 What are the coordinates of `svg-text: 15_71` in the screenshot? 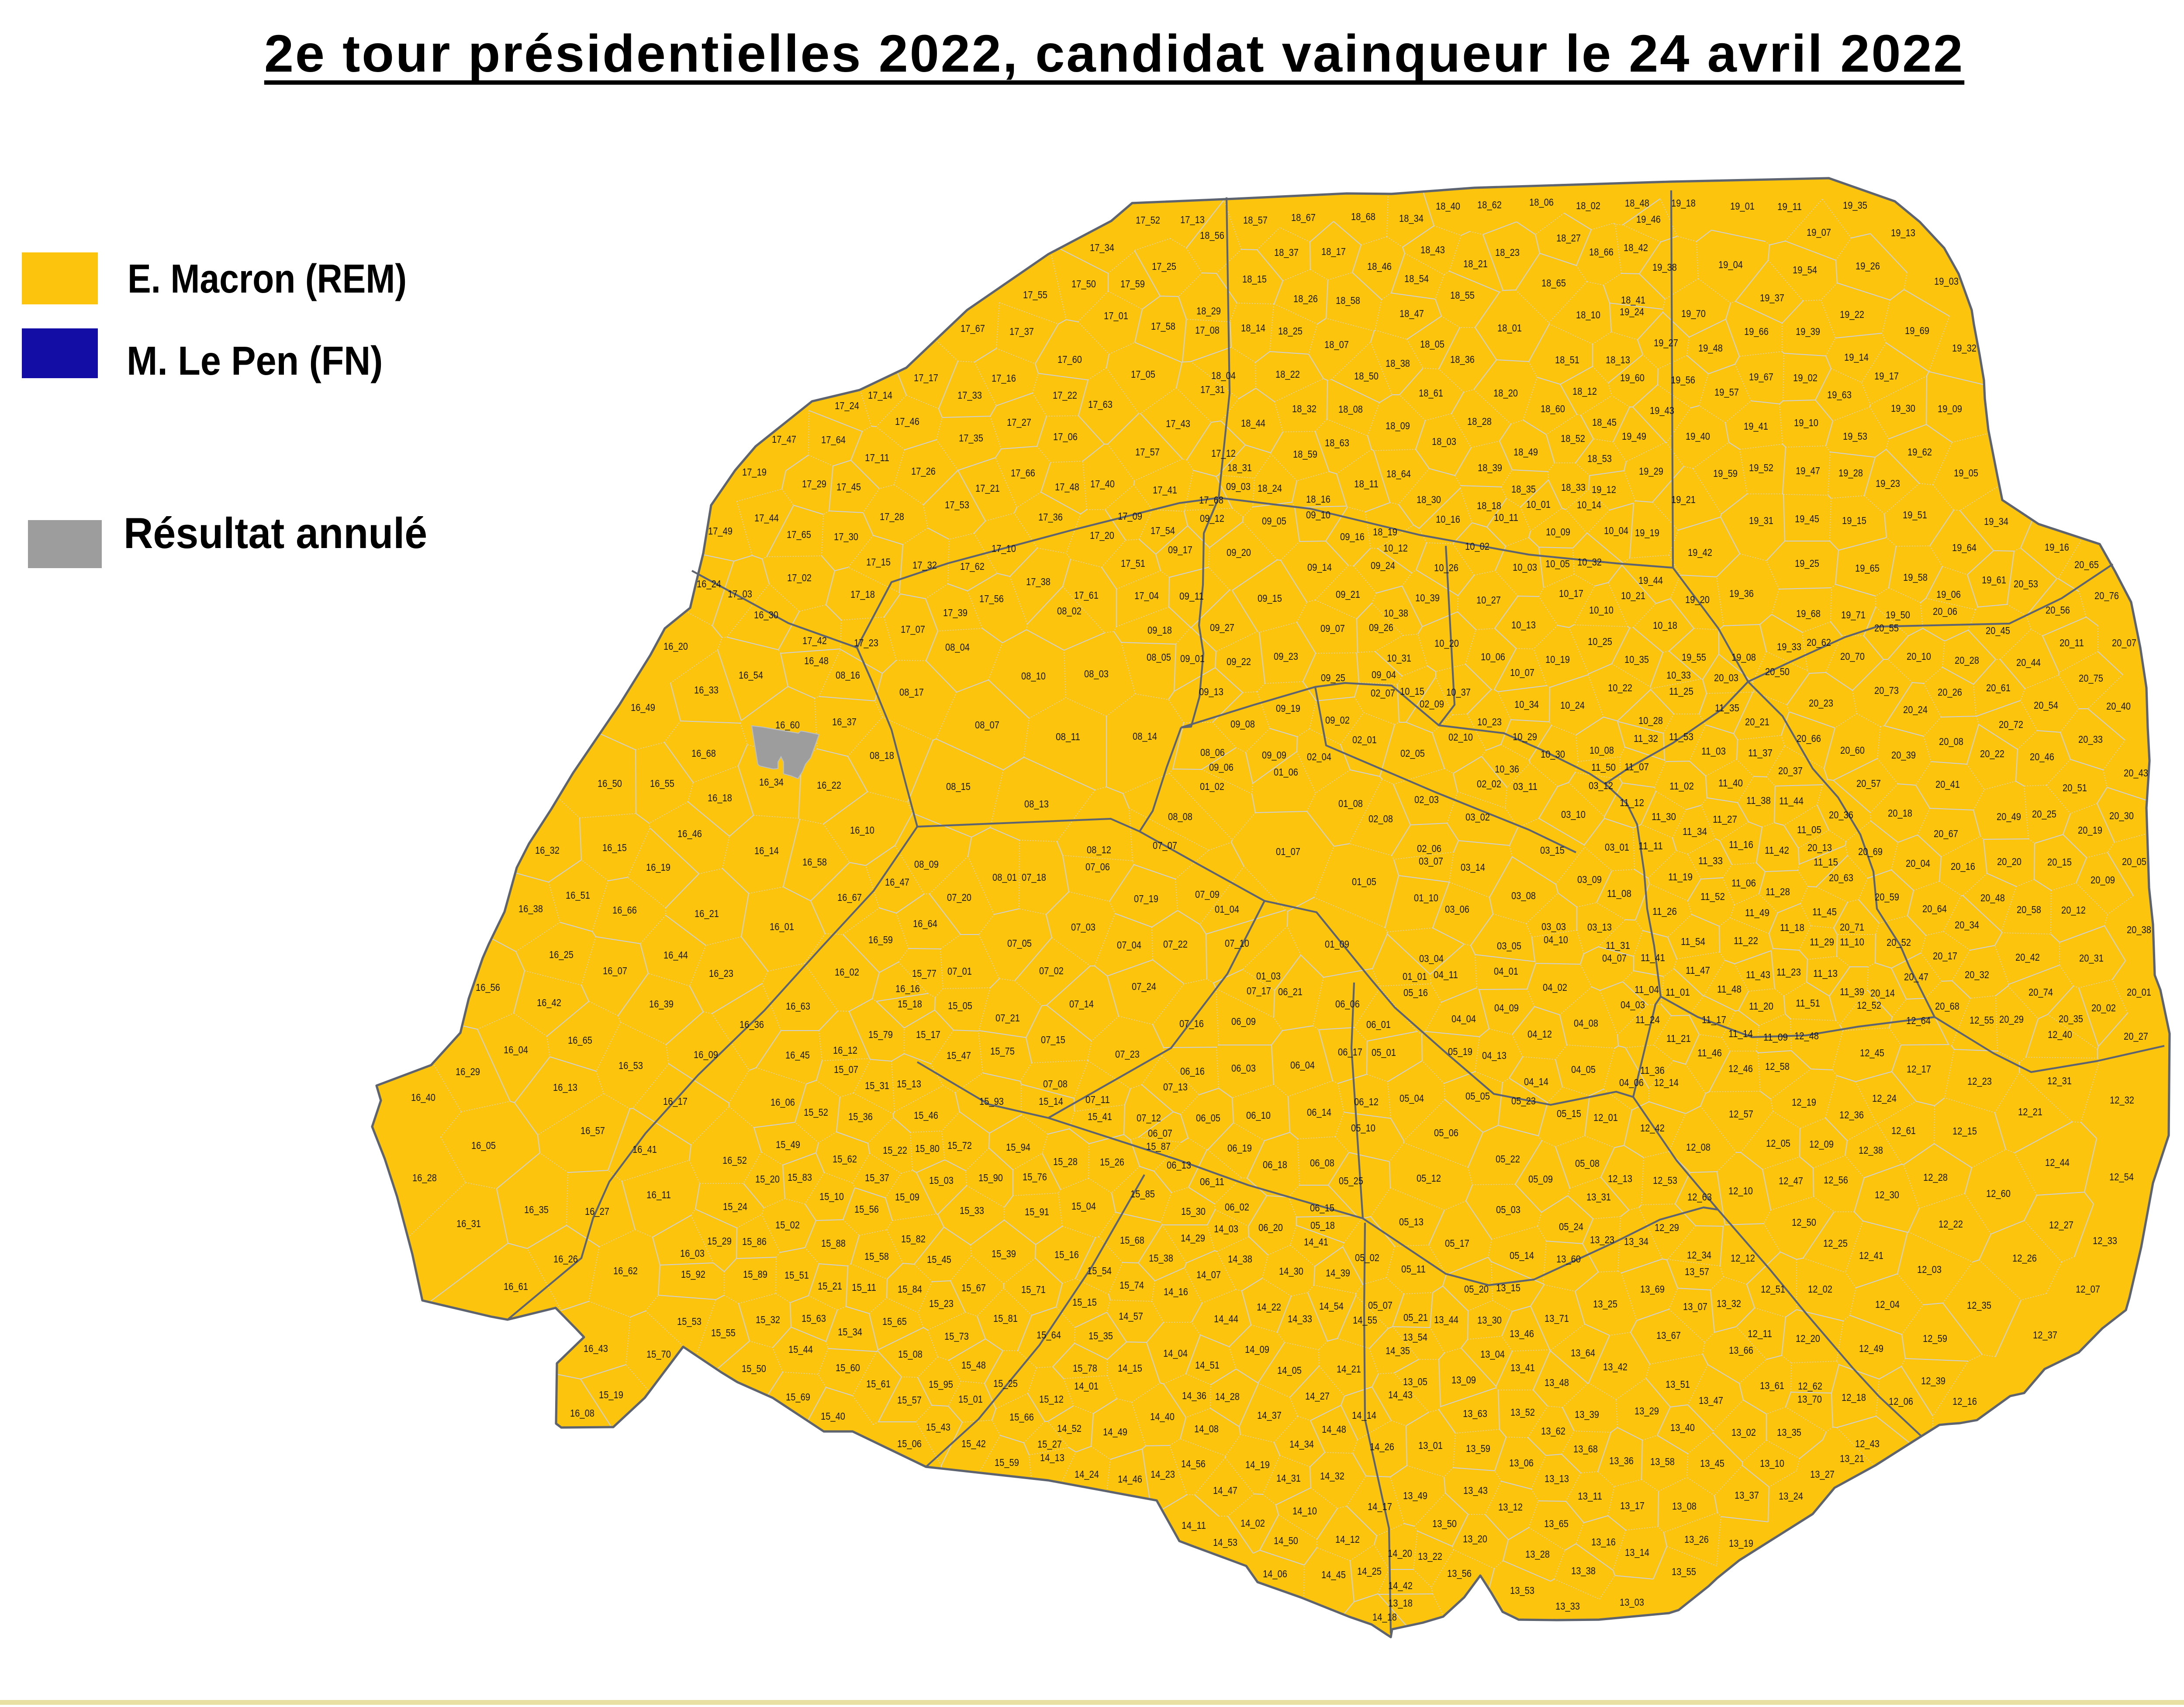 It's located at (1033, 1289).